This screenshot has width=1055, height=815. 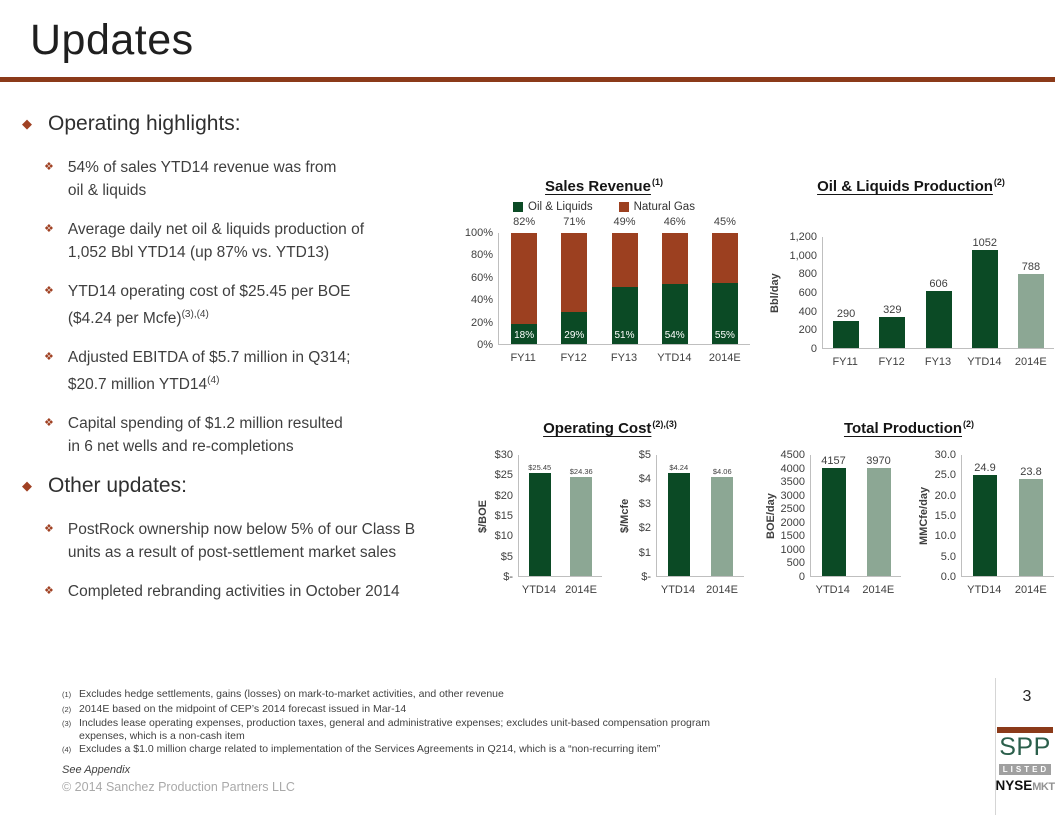 I want to click on section-header: ◆ Operating highlights:, so click(x=237, y=124).